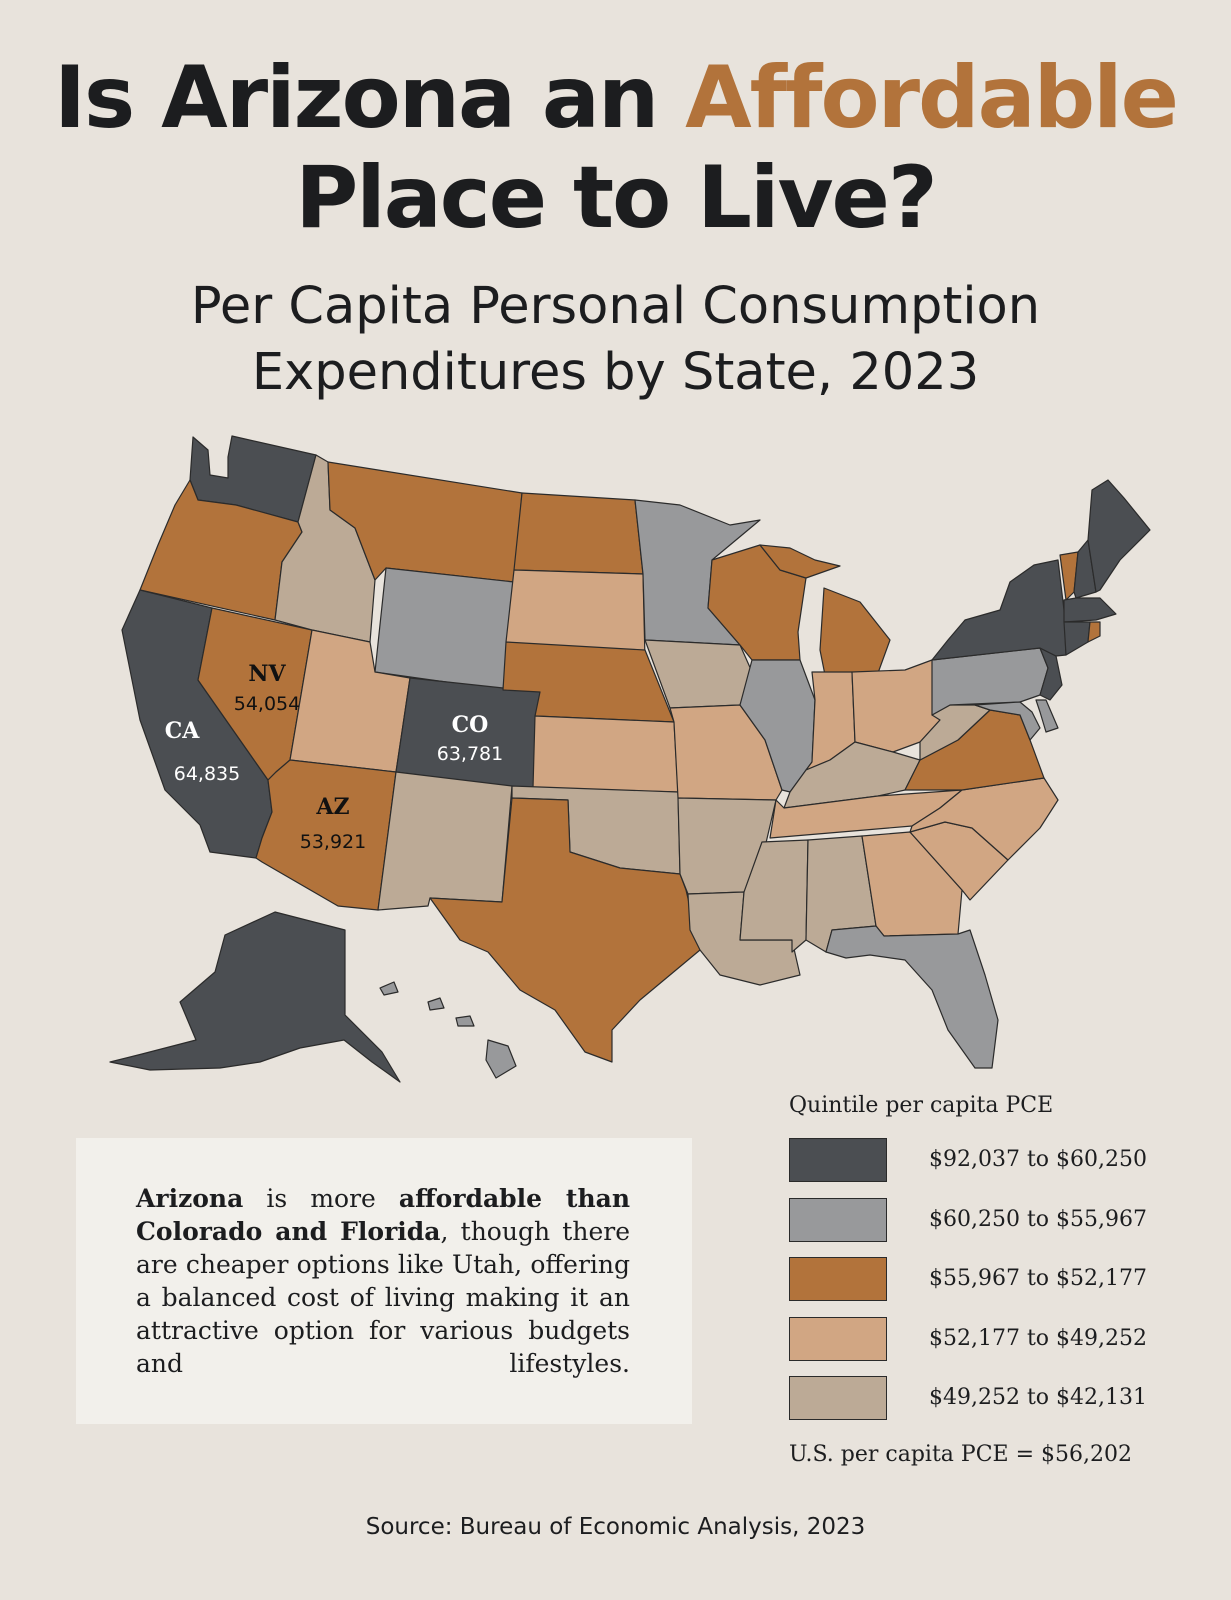  I want to click on state-MD, so click(1007, 721).